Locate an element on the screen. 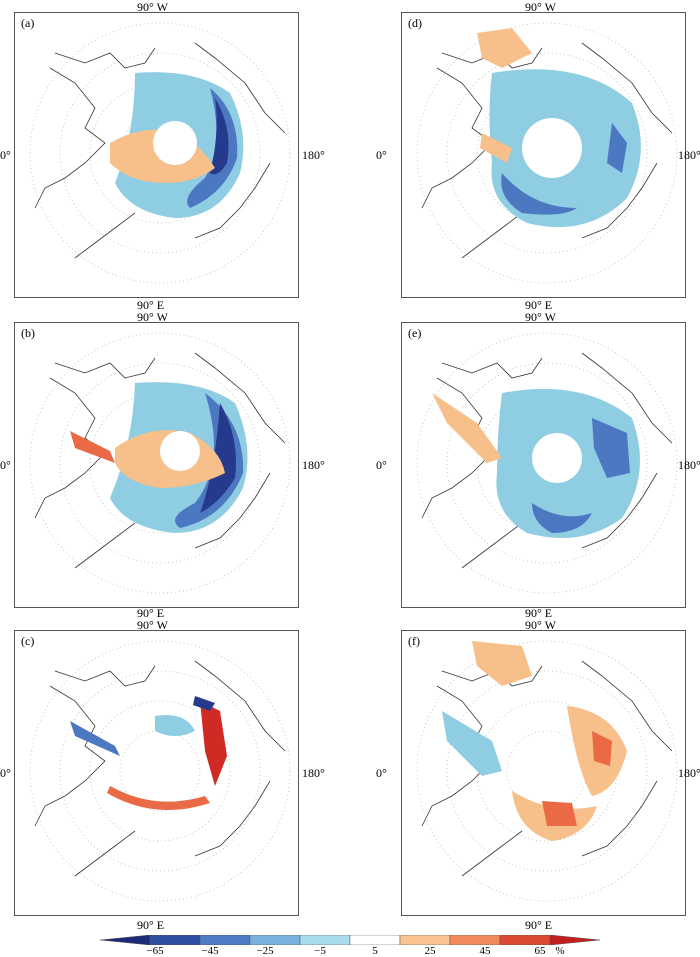  panel-a-left-label: 0° is located at coordinates (5, 155).